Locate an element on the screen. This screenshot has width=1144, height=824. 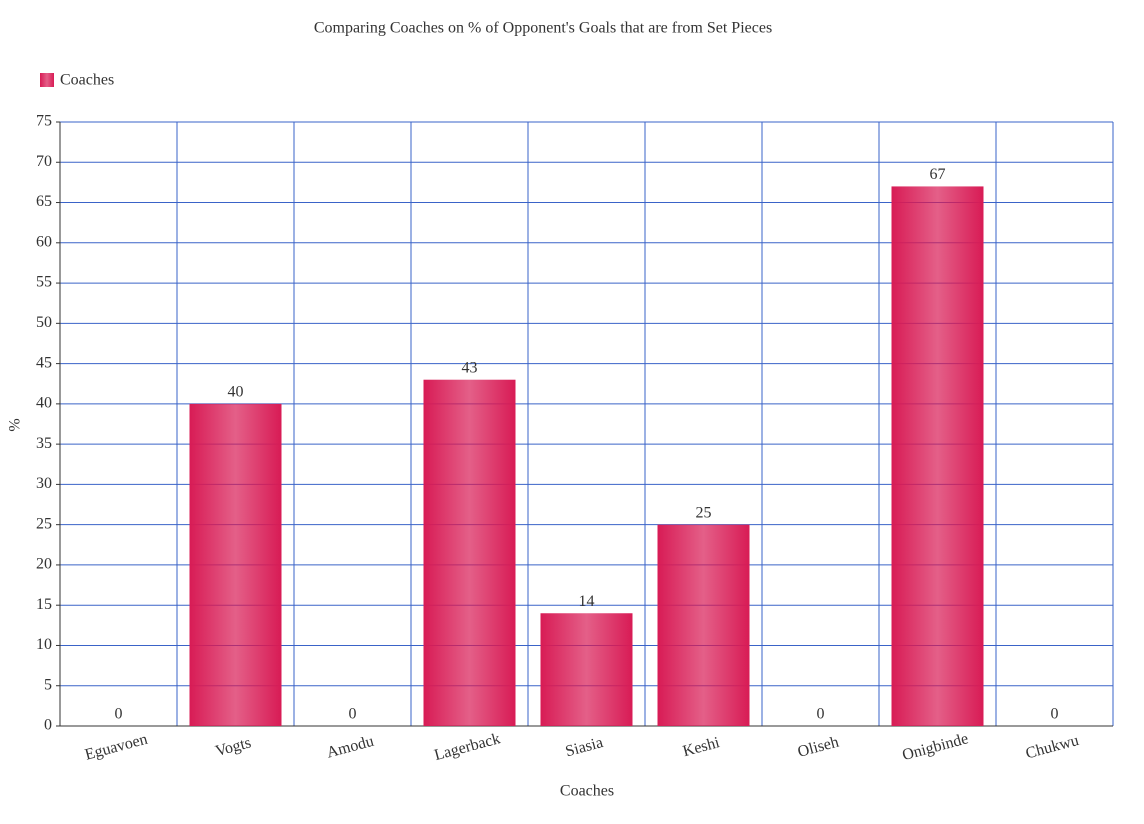
y-tick-label: 0 is located at coordinates (48, 725).